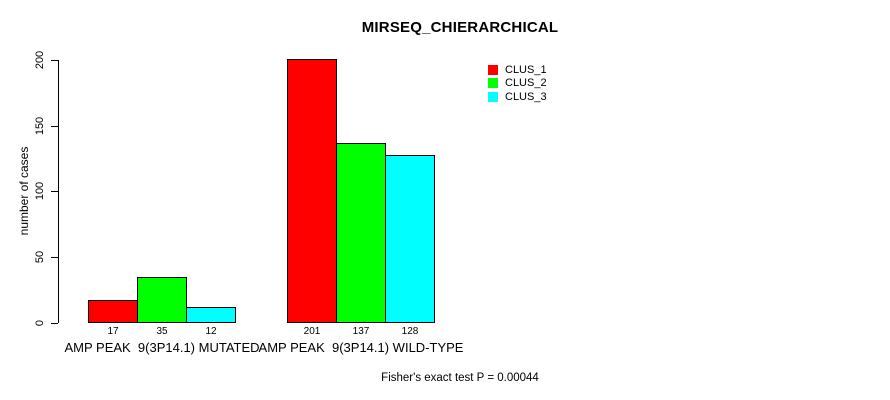 The image size is (890, 400). I want to click on bar-clus_1-group1, so click(113, 311).